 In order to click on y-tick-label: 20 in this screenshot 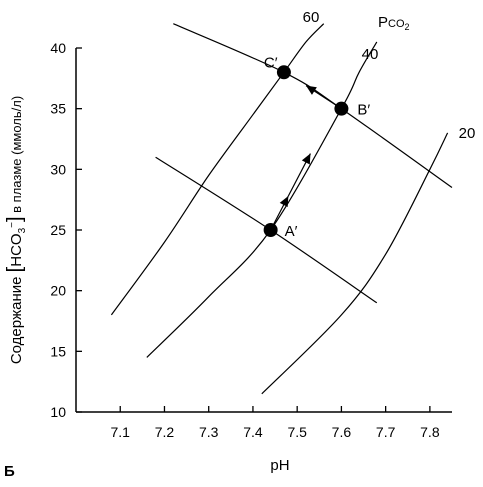, I will do `click(58, 291)`.